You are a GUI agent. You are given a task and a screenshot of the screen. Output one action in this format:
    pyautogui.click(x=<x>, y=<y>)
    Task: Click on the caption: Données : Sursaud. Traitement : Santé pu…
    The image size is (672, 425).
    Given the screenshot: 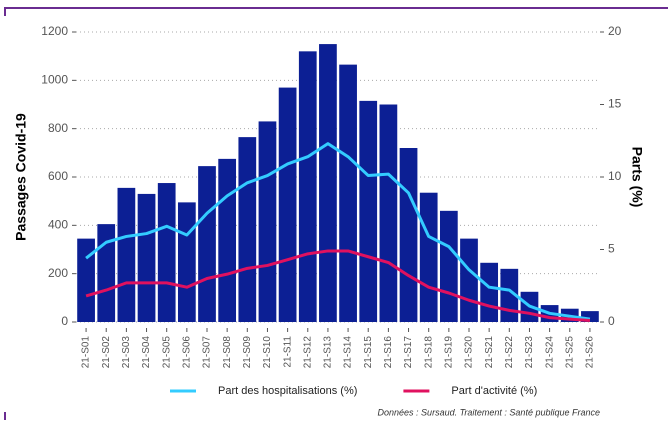 What is the action you would take?
    pyautogui.click(x=489, y=412)
    